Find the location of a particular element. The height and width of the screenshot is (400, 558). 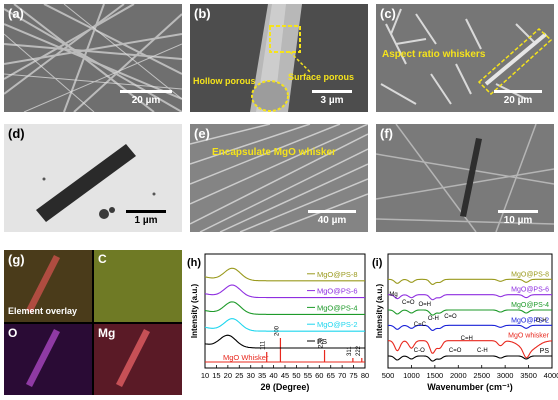

sem-image-f is located at coordinates (465, 178).